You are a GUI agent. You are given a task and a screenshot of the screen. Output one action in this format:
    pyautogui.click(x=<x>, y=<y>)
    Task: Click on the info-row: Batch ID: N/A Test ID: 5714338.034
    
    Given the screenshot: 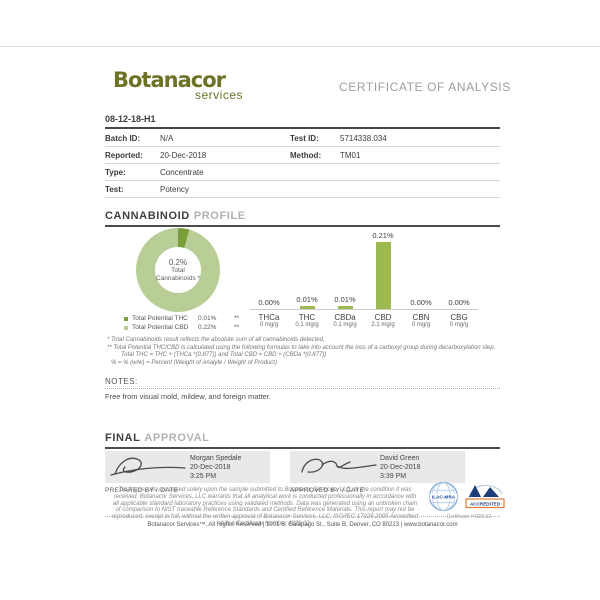 What is the action you would take?
    pyautogui.click(x=302, y=138)
    